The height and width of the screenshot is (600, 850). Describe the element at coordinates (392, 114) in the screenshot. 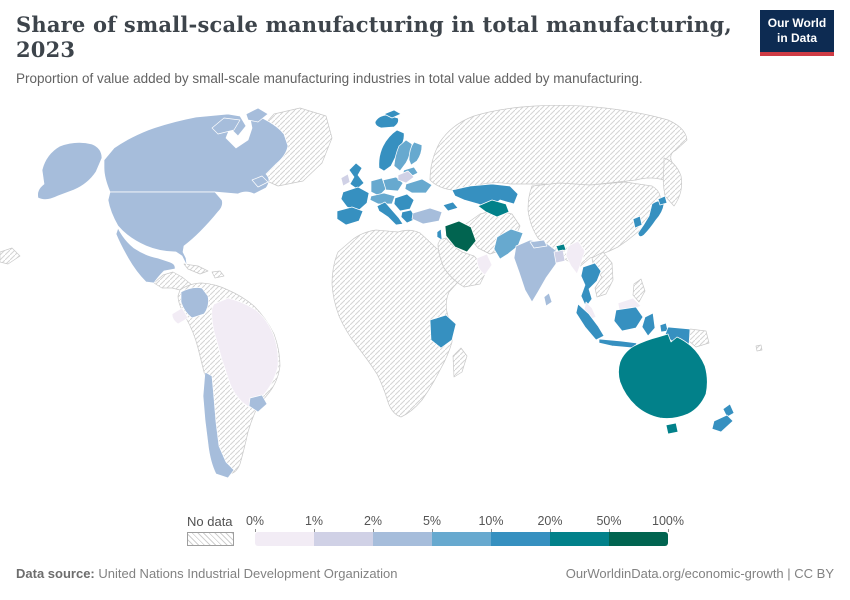

I see `territory-svalbard` at that location.